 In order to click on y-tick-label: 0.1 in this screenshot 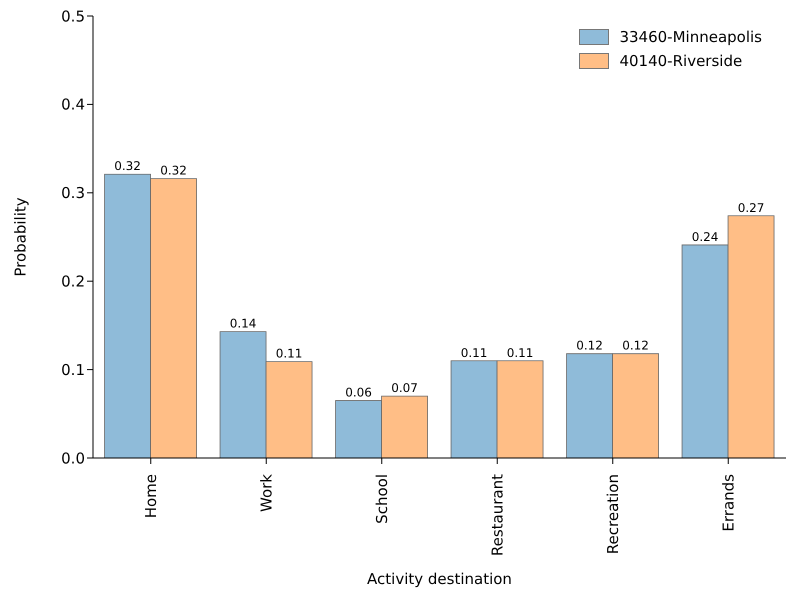, I will do `click(73, 369)`.